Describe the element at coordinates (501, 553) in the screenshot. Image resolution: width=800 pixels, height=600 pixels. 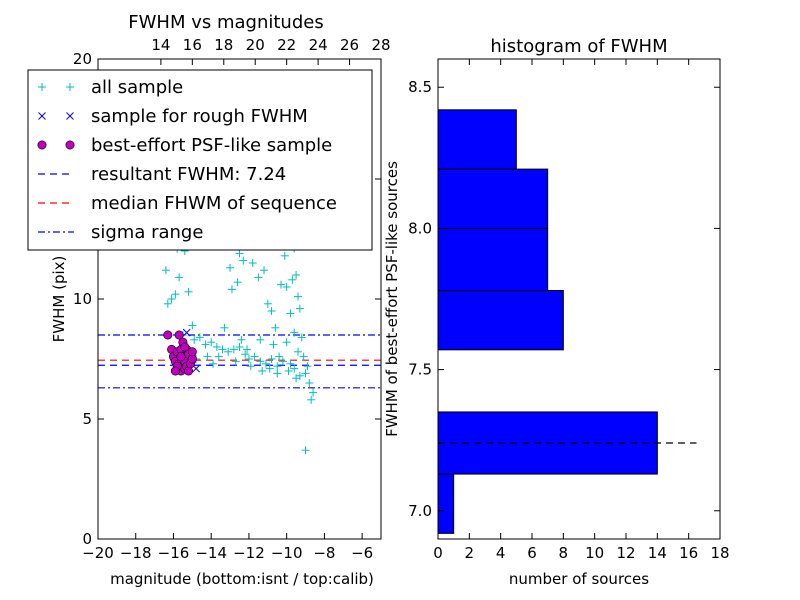
I see `right-x-tick-label: 4` at that location.